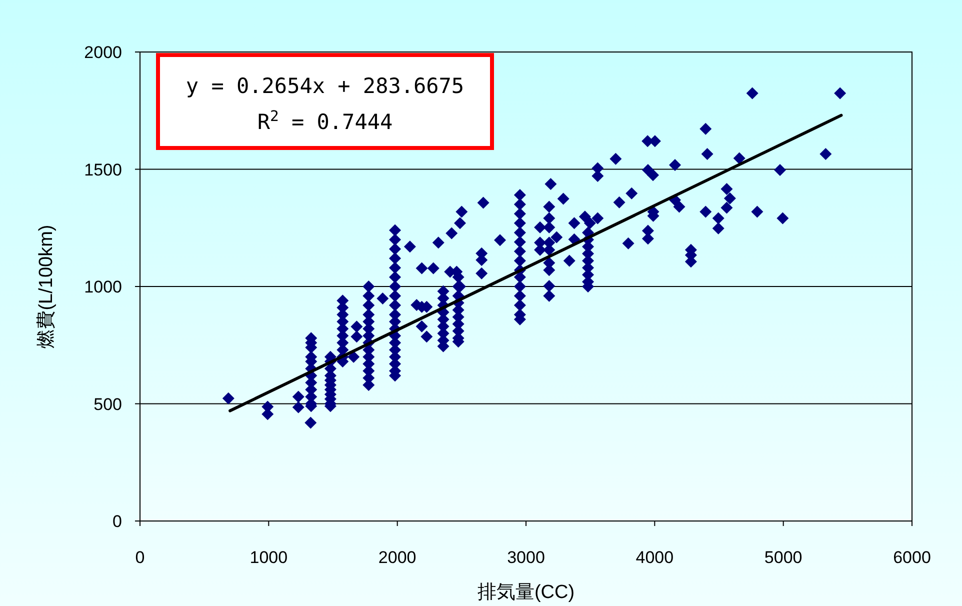 Image resolution: width=962 pixels, height=606 pixels. What do you see at coordinates (103, 170) in the screenshot?
I see `y-tick-label: 1500` at bounding box center [103, 170].